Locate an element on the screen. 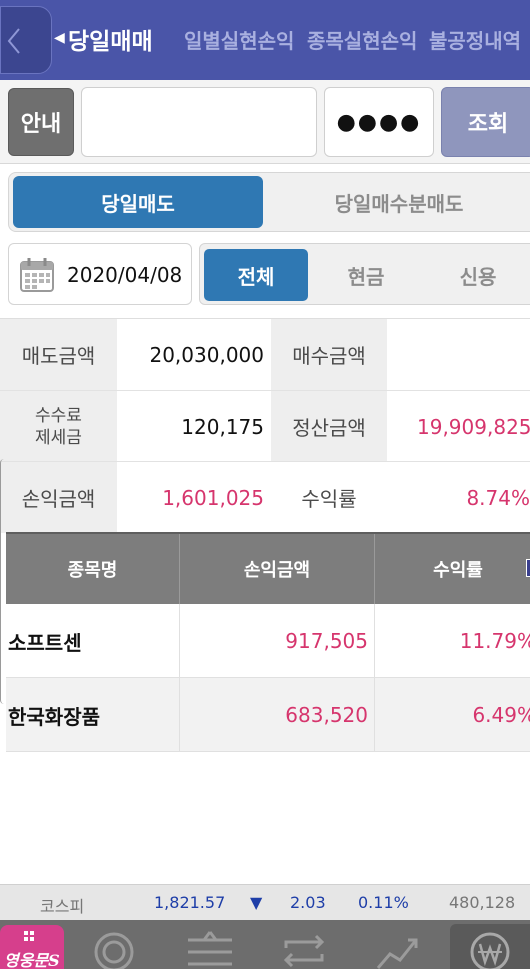  bottom-nav: 영웅문S is located at coordinates (265, 944).